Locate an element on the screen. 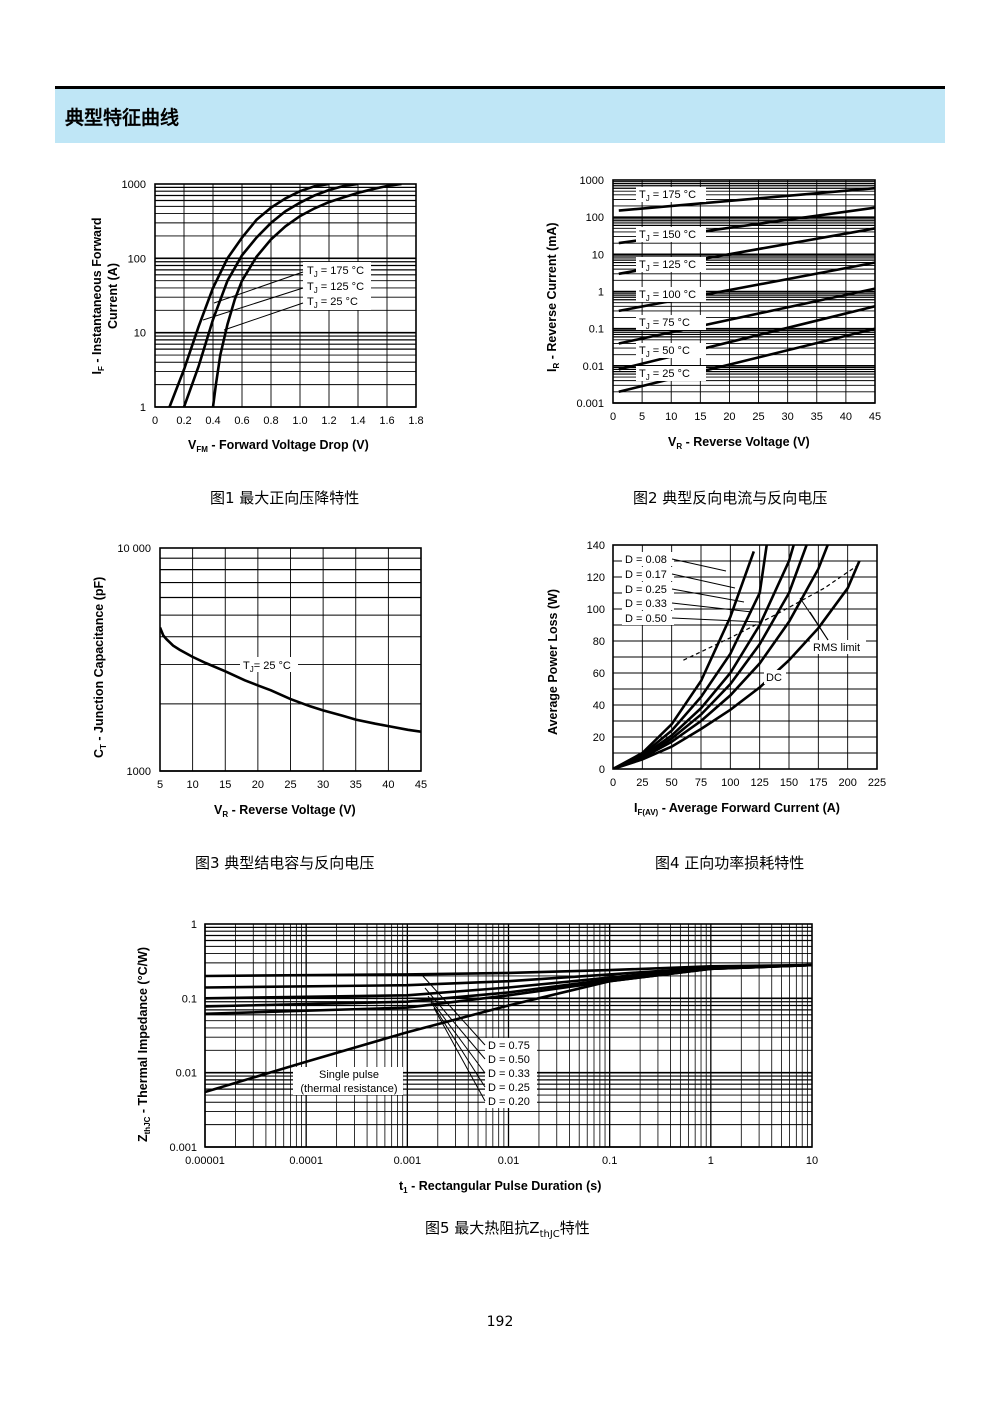  fig4-ytick: 60 is located at coordinates (599, 674).